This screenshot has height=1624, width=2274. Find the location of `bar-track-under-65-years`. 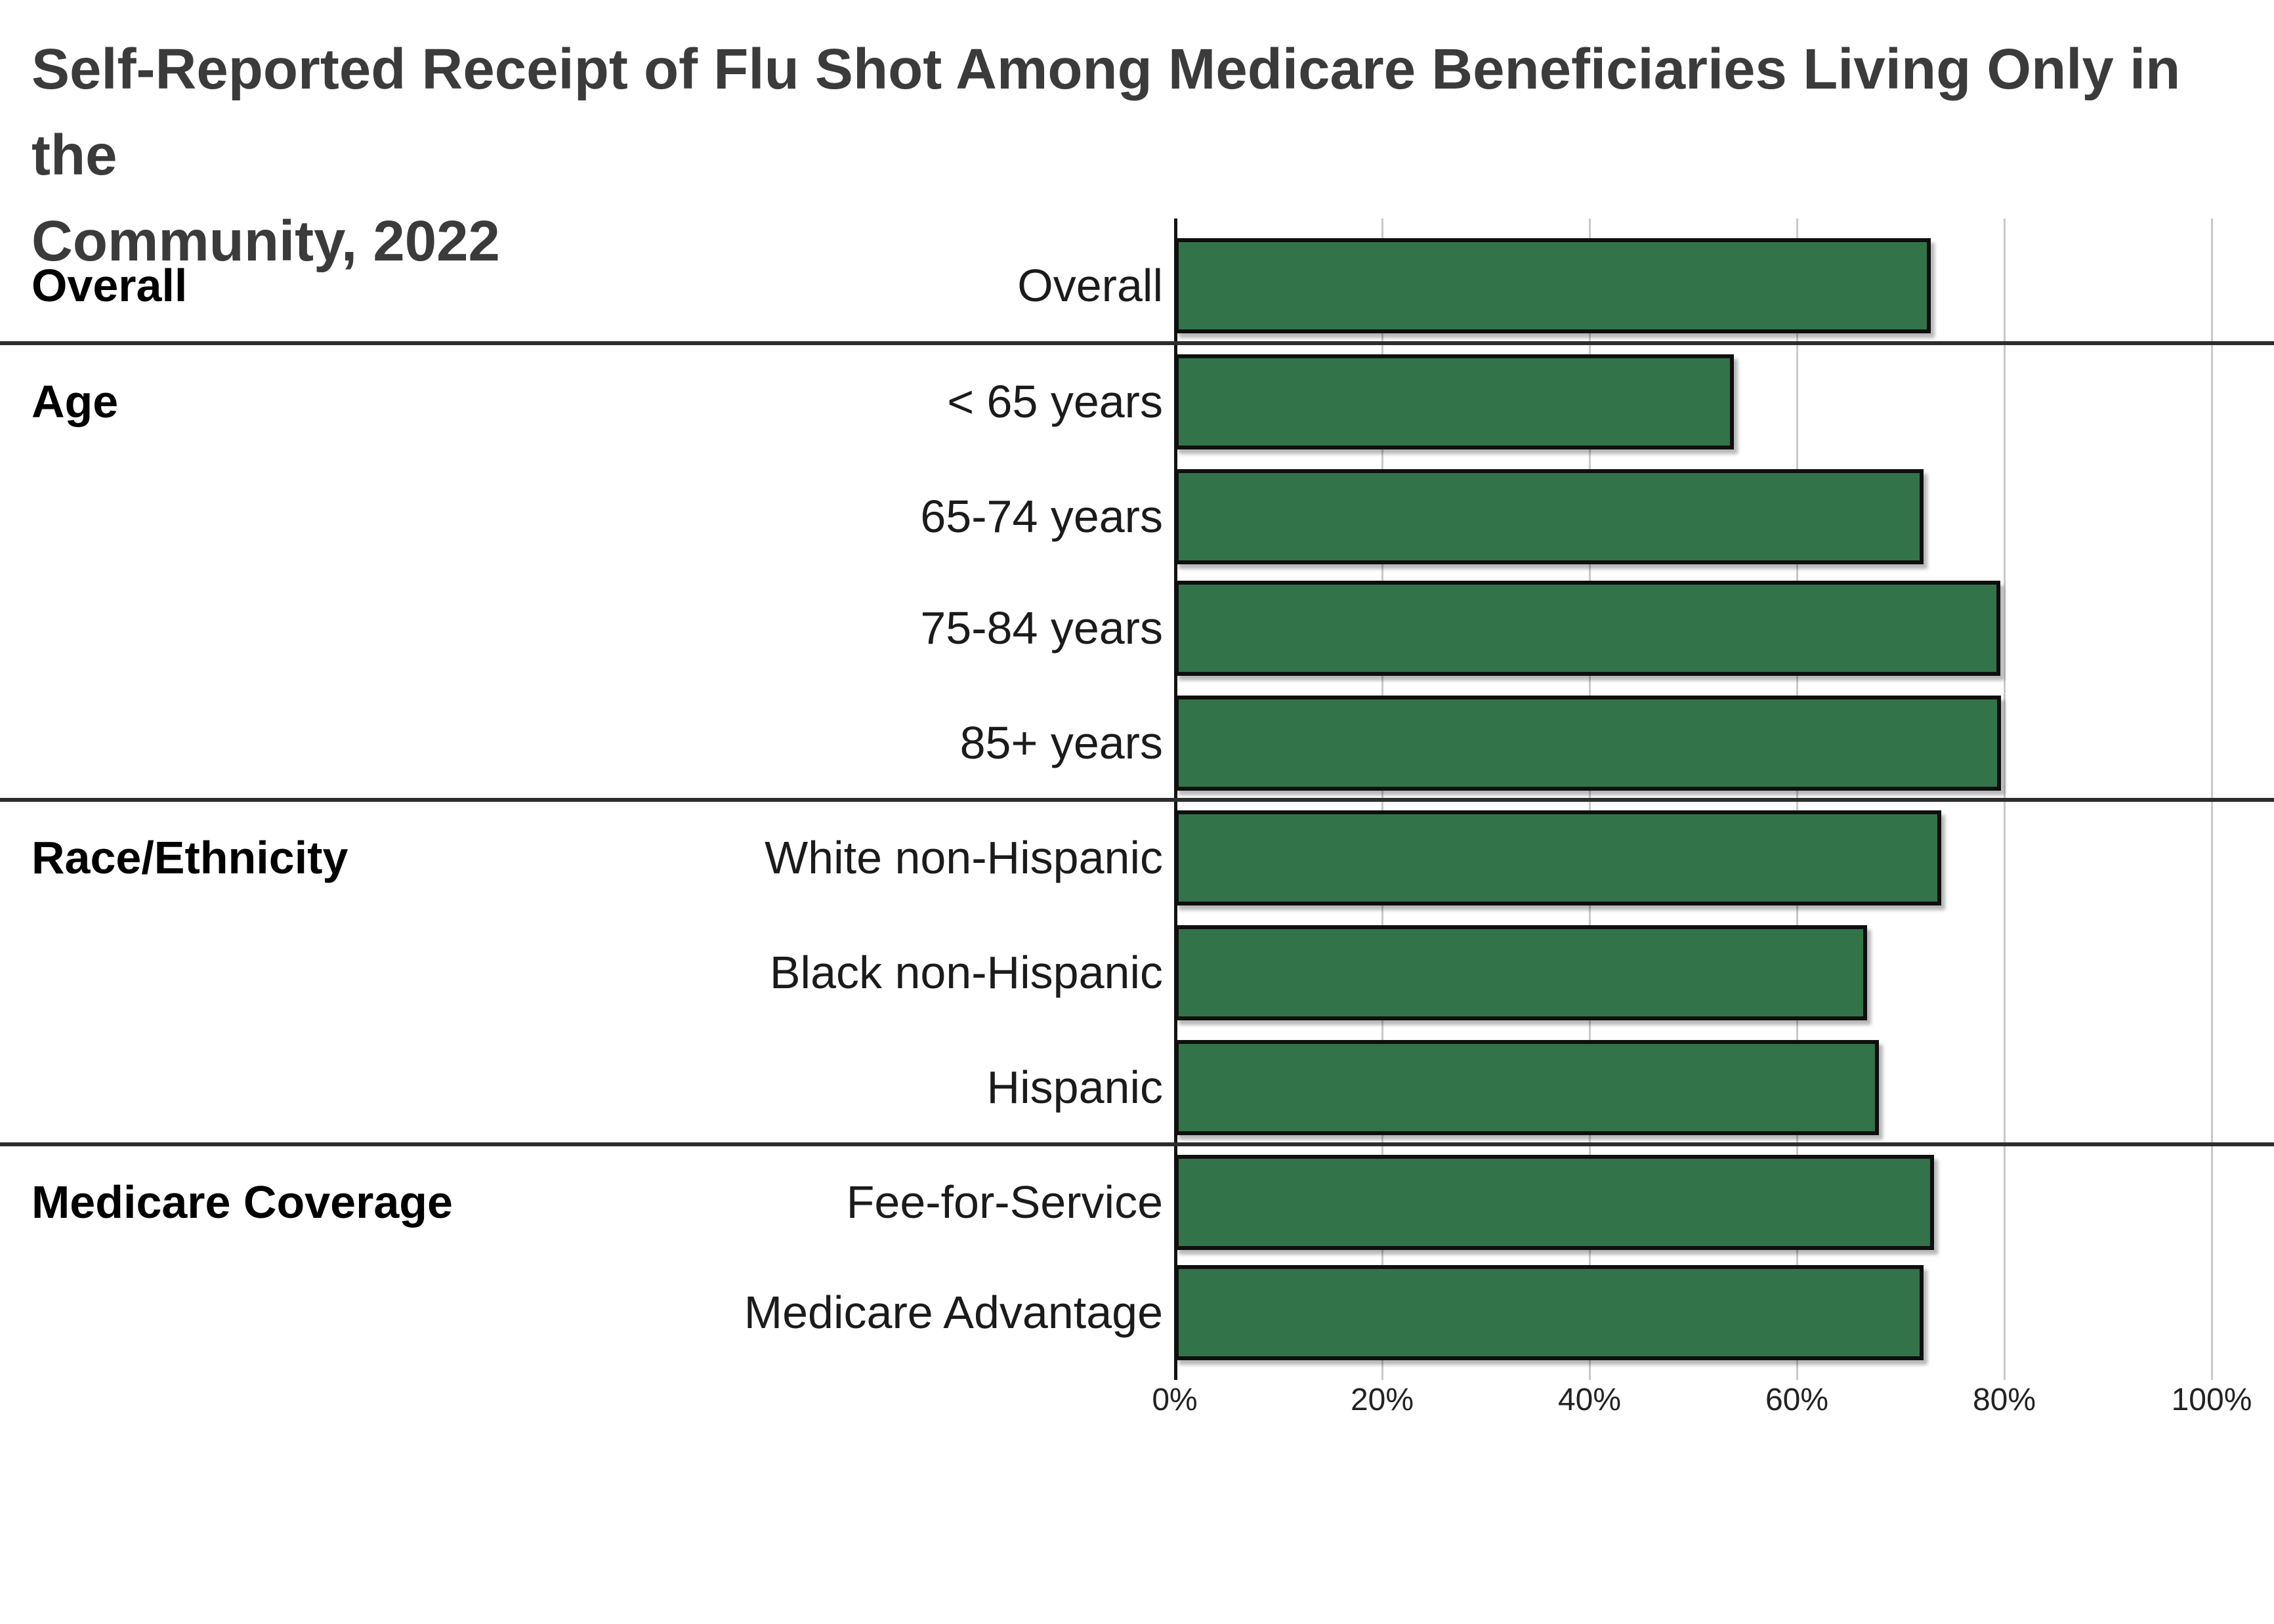

bar-track-under-65-years is located at coordinates (1693, 402).